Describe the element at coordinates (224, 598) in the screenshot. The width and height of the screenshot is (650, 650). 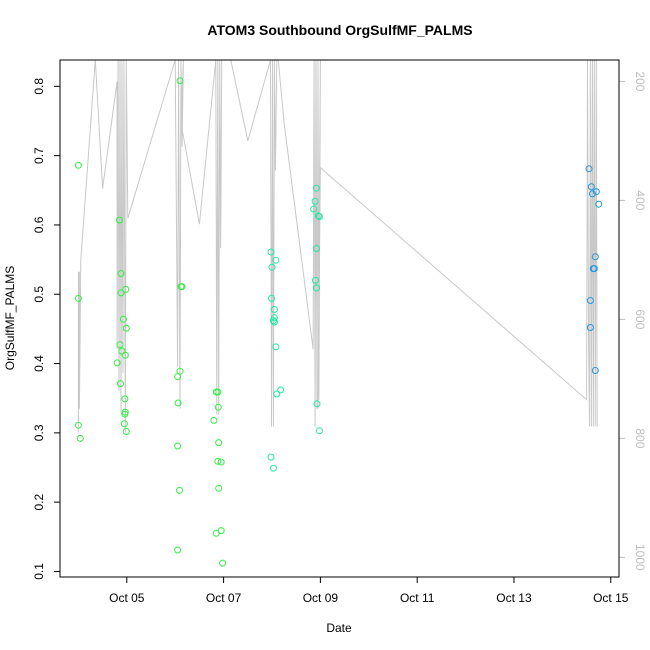
I see `x-tick-label: Oct 07` at that location.